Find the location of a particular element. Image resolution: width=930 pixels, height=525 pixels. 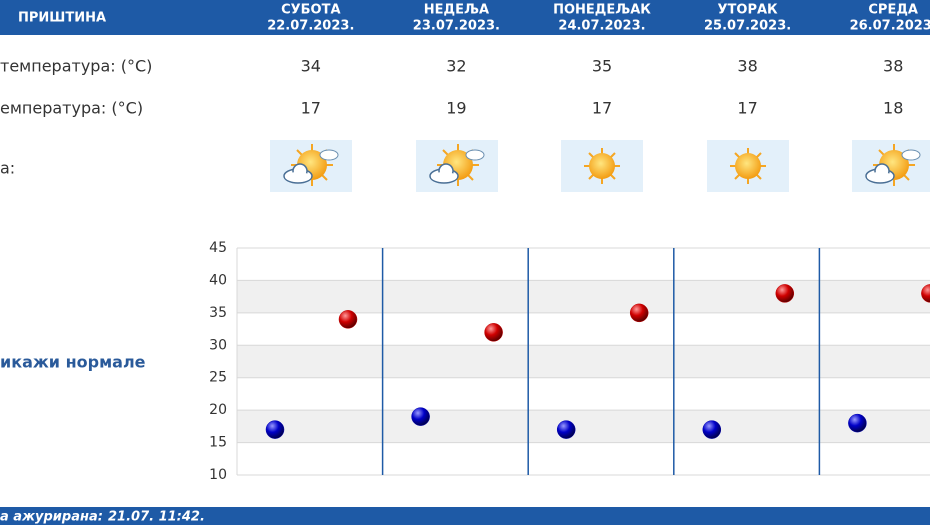

day-name: ПОНЕДЕЉАК is located at coordinates (602, 10).